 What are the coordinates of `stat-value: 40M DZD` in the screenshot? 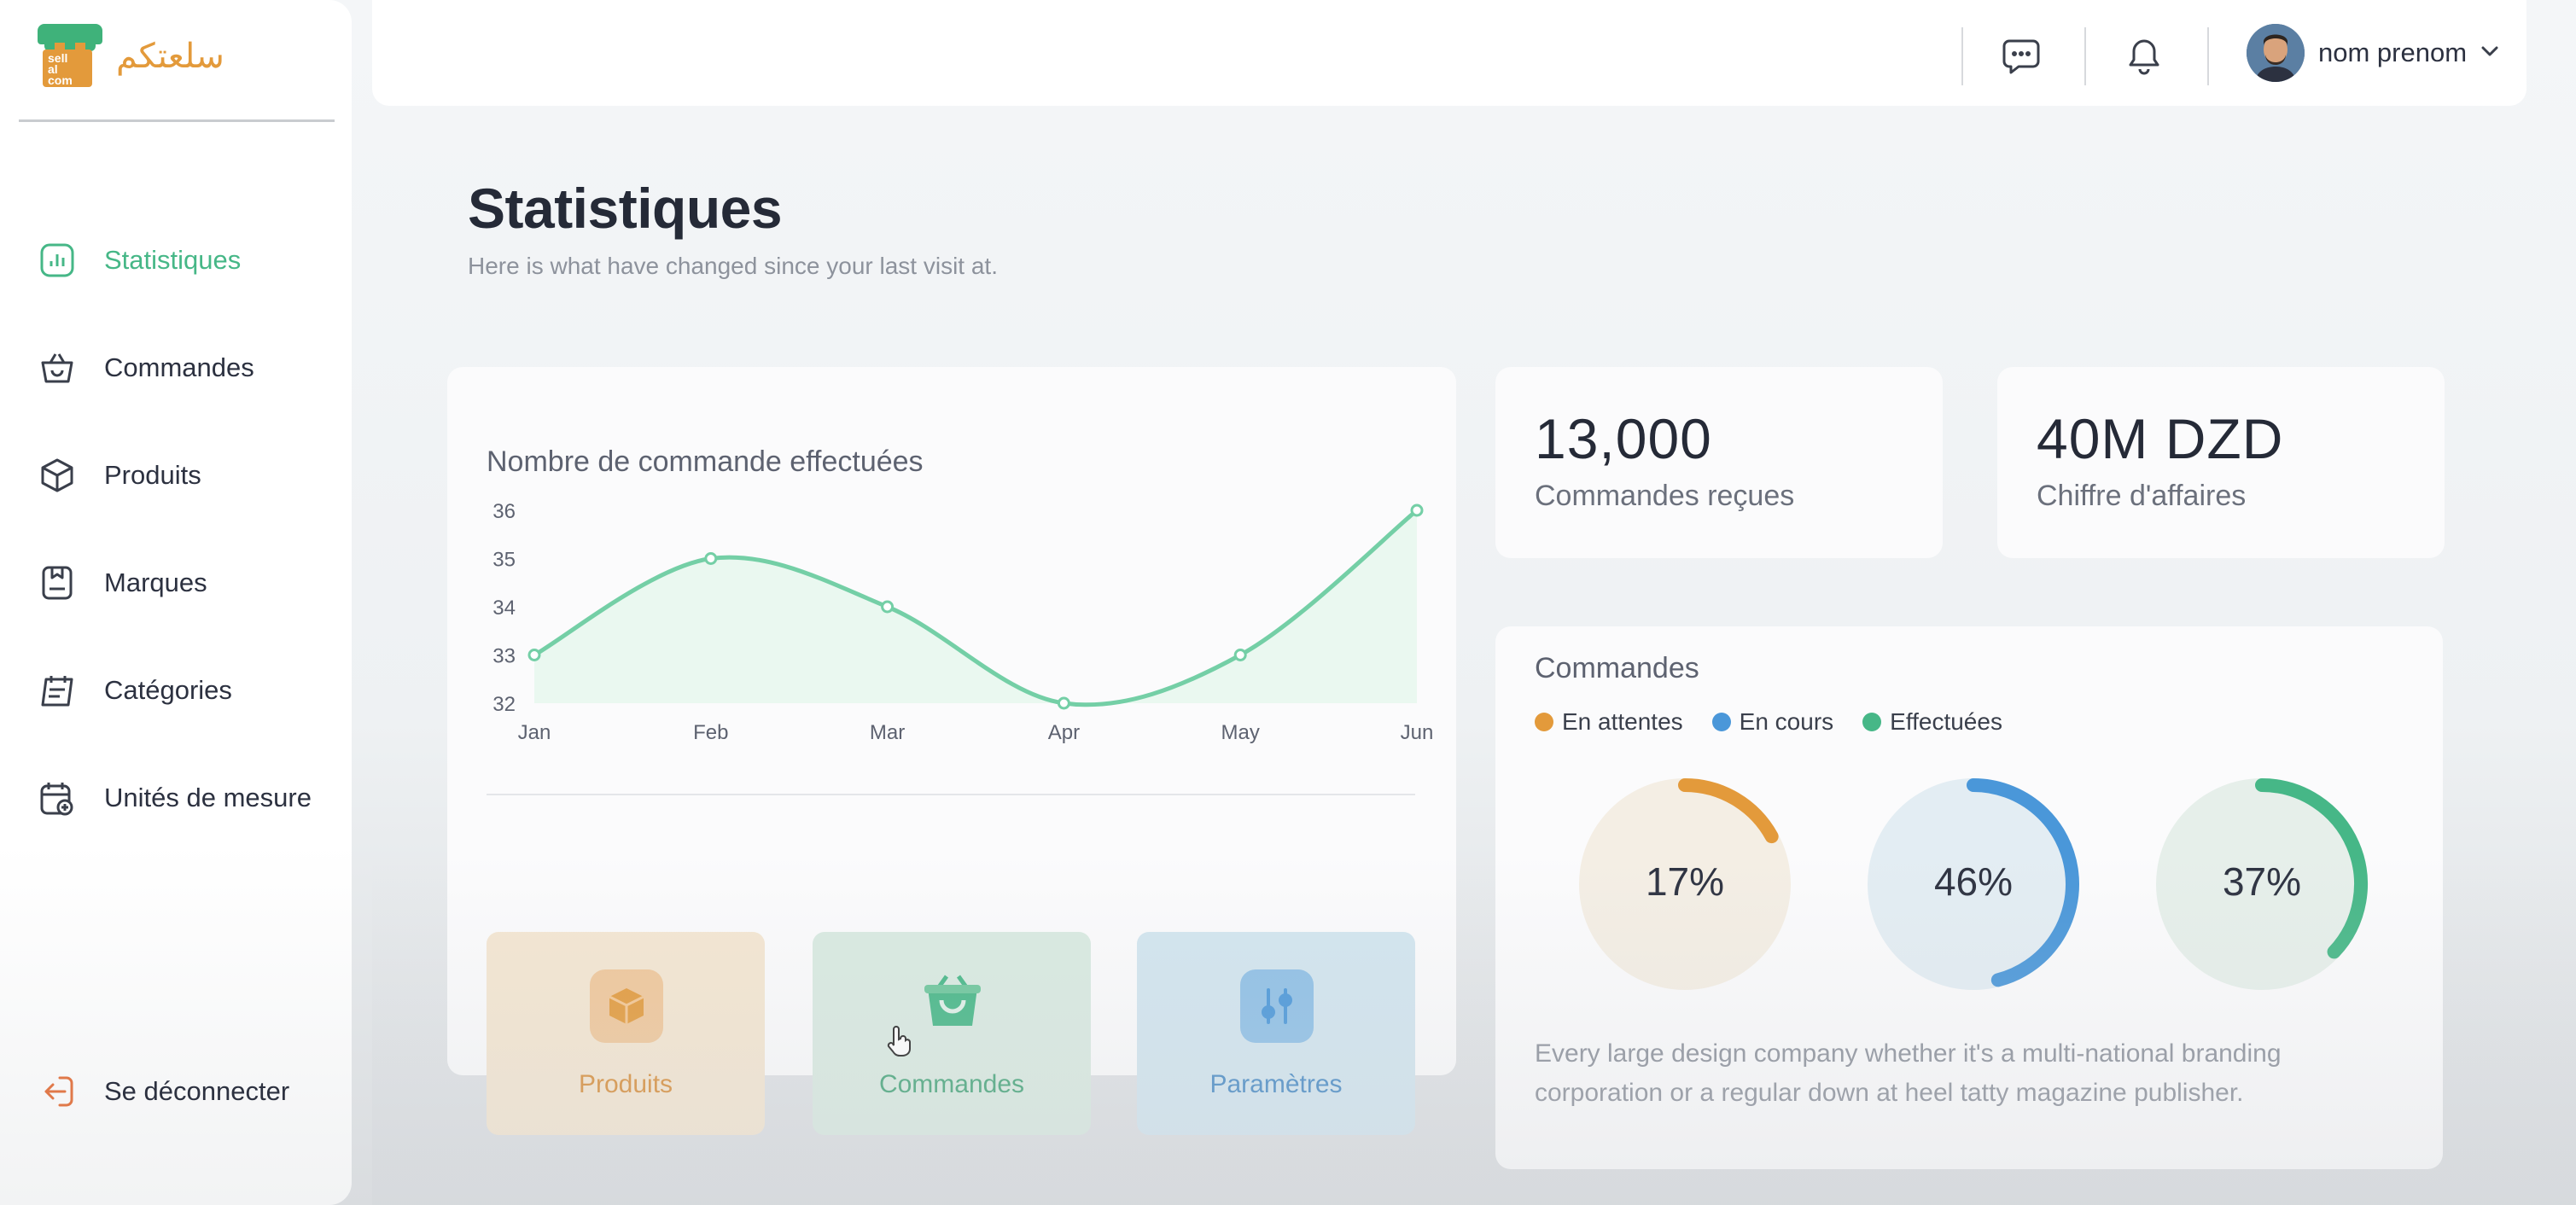 It's located at (2160, 439).